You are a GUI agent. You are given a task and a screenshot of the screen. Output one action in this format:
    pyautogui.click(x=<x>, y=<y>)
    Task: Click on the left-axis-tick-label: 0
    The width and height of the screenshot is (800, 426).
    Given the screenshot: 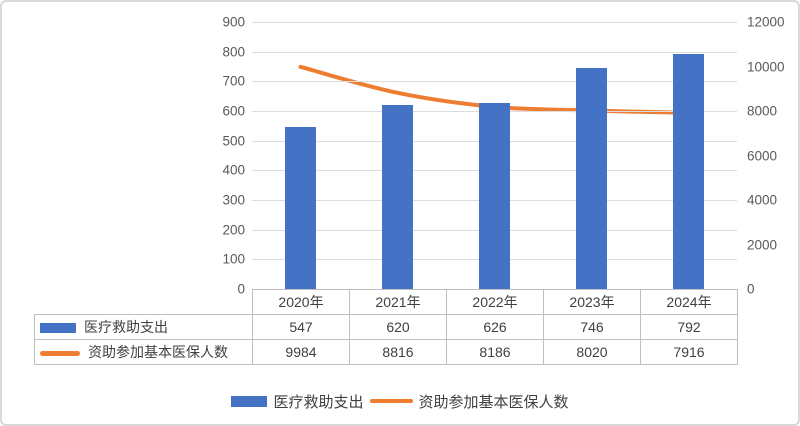 What is the action you would take?
    pyautogui.click(x=241, y=289)
    